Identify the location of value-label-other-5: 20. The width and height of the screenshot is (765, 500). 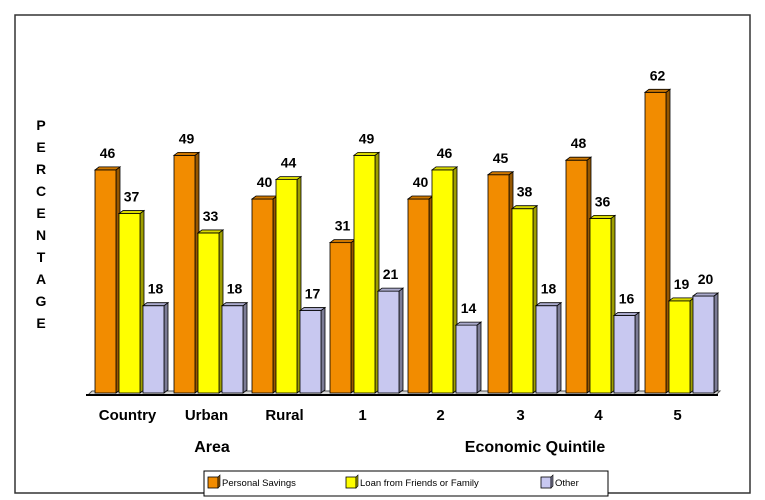
(706, 279).